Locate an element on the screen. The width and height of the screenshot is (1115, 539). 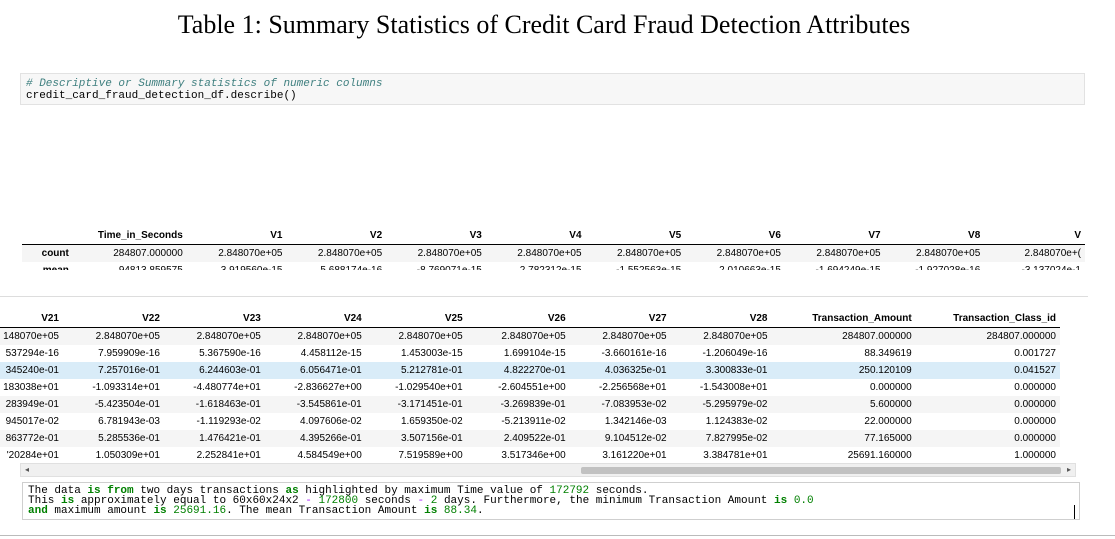
table-cell: 1.000000 is located at coordinates (1035, 455).